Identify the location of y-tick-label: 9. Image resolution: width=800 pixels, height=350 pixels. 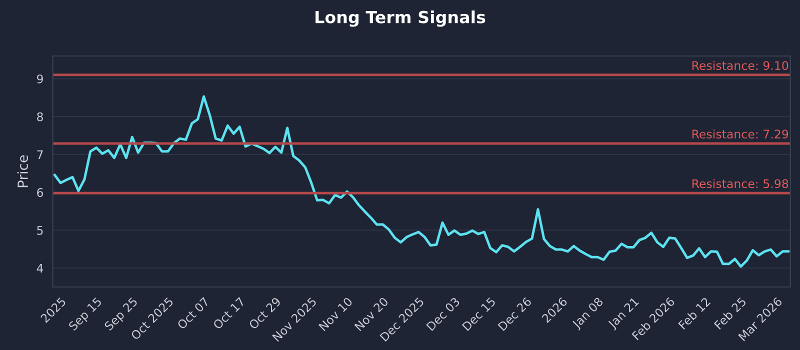
(40, 79).